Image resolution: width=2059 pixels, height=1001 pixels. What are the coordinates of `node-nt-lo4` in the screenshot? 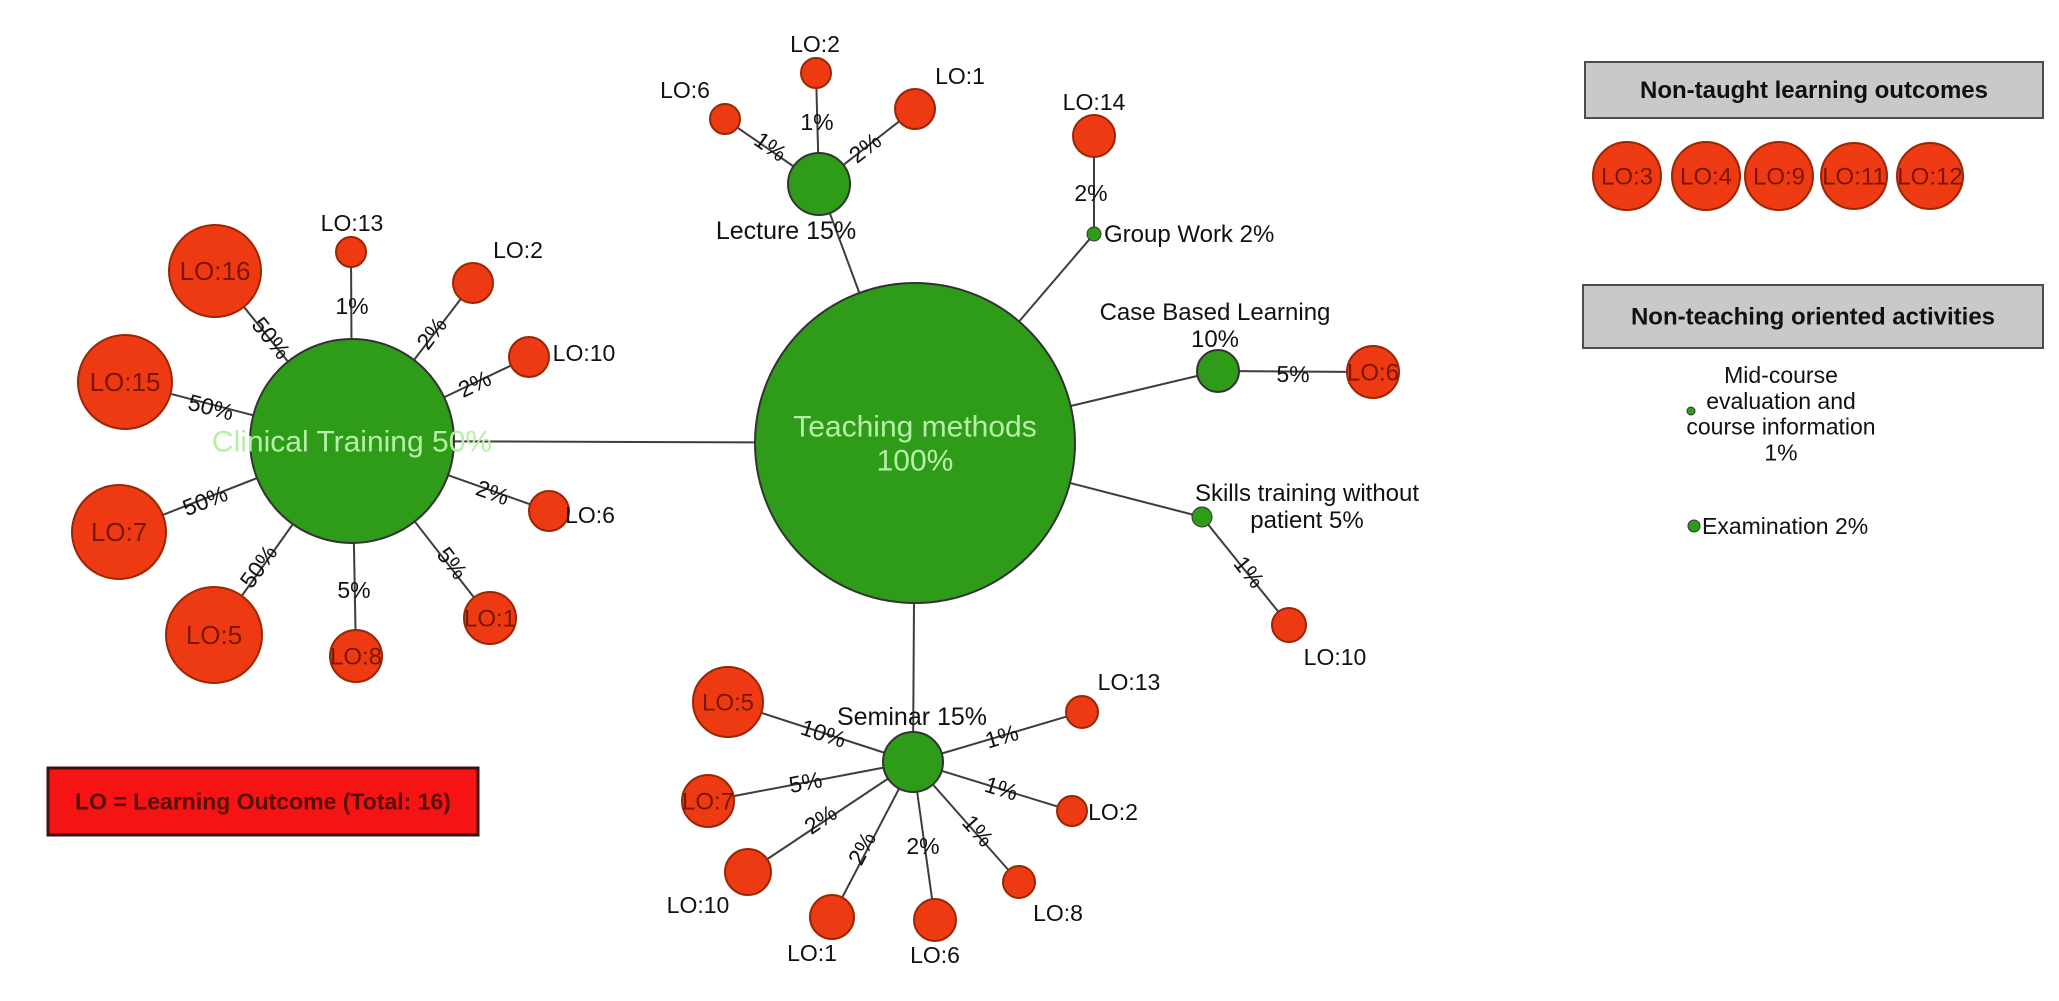 It's located at (1706, 176).